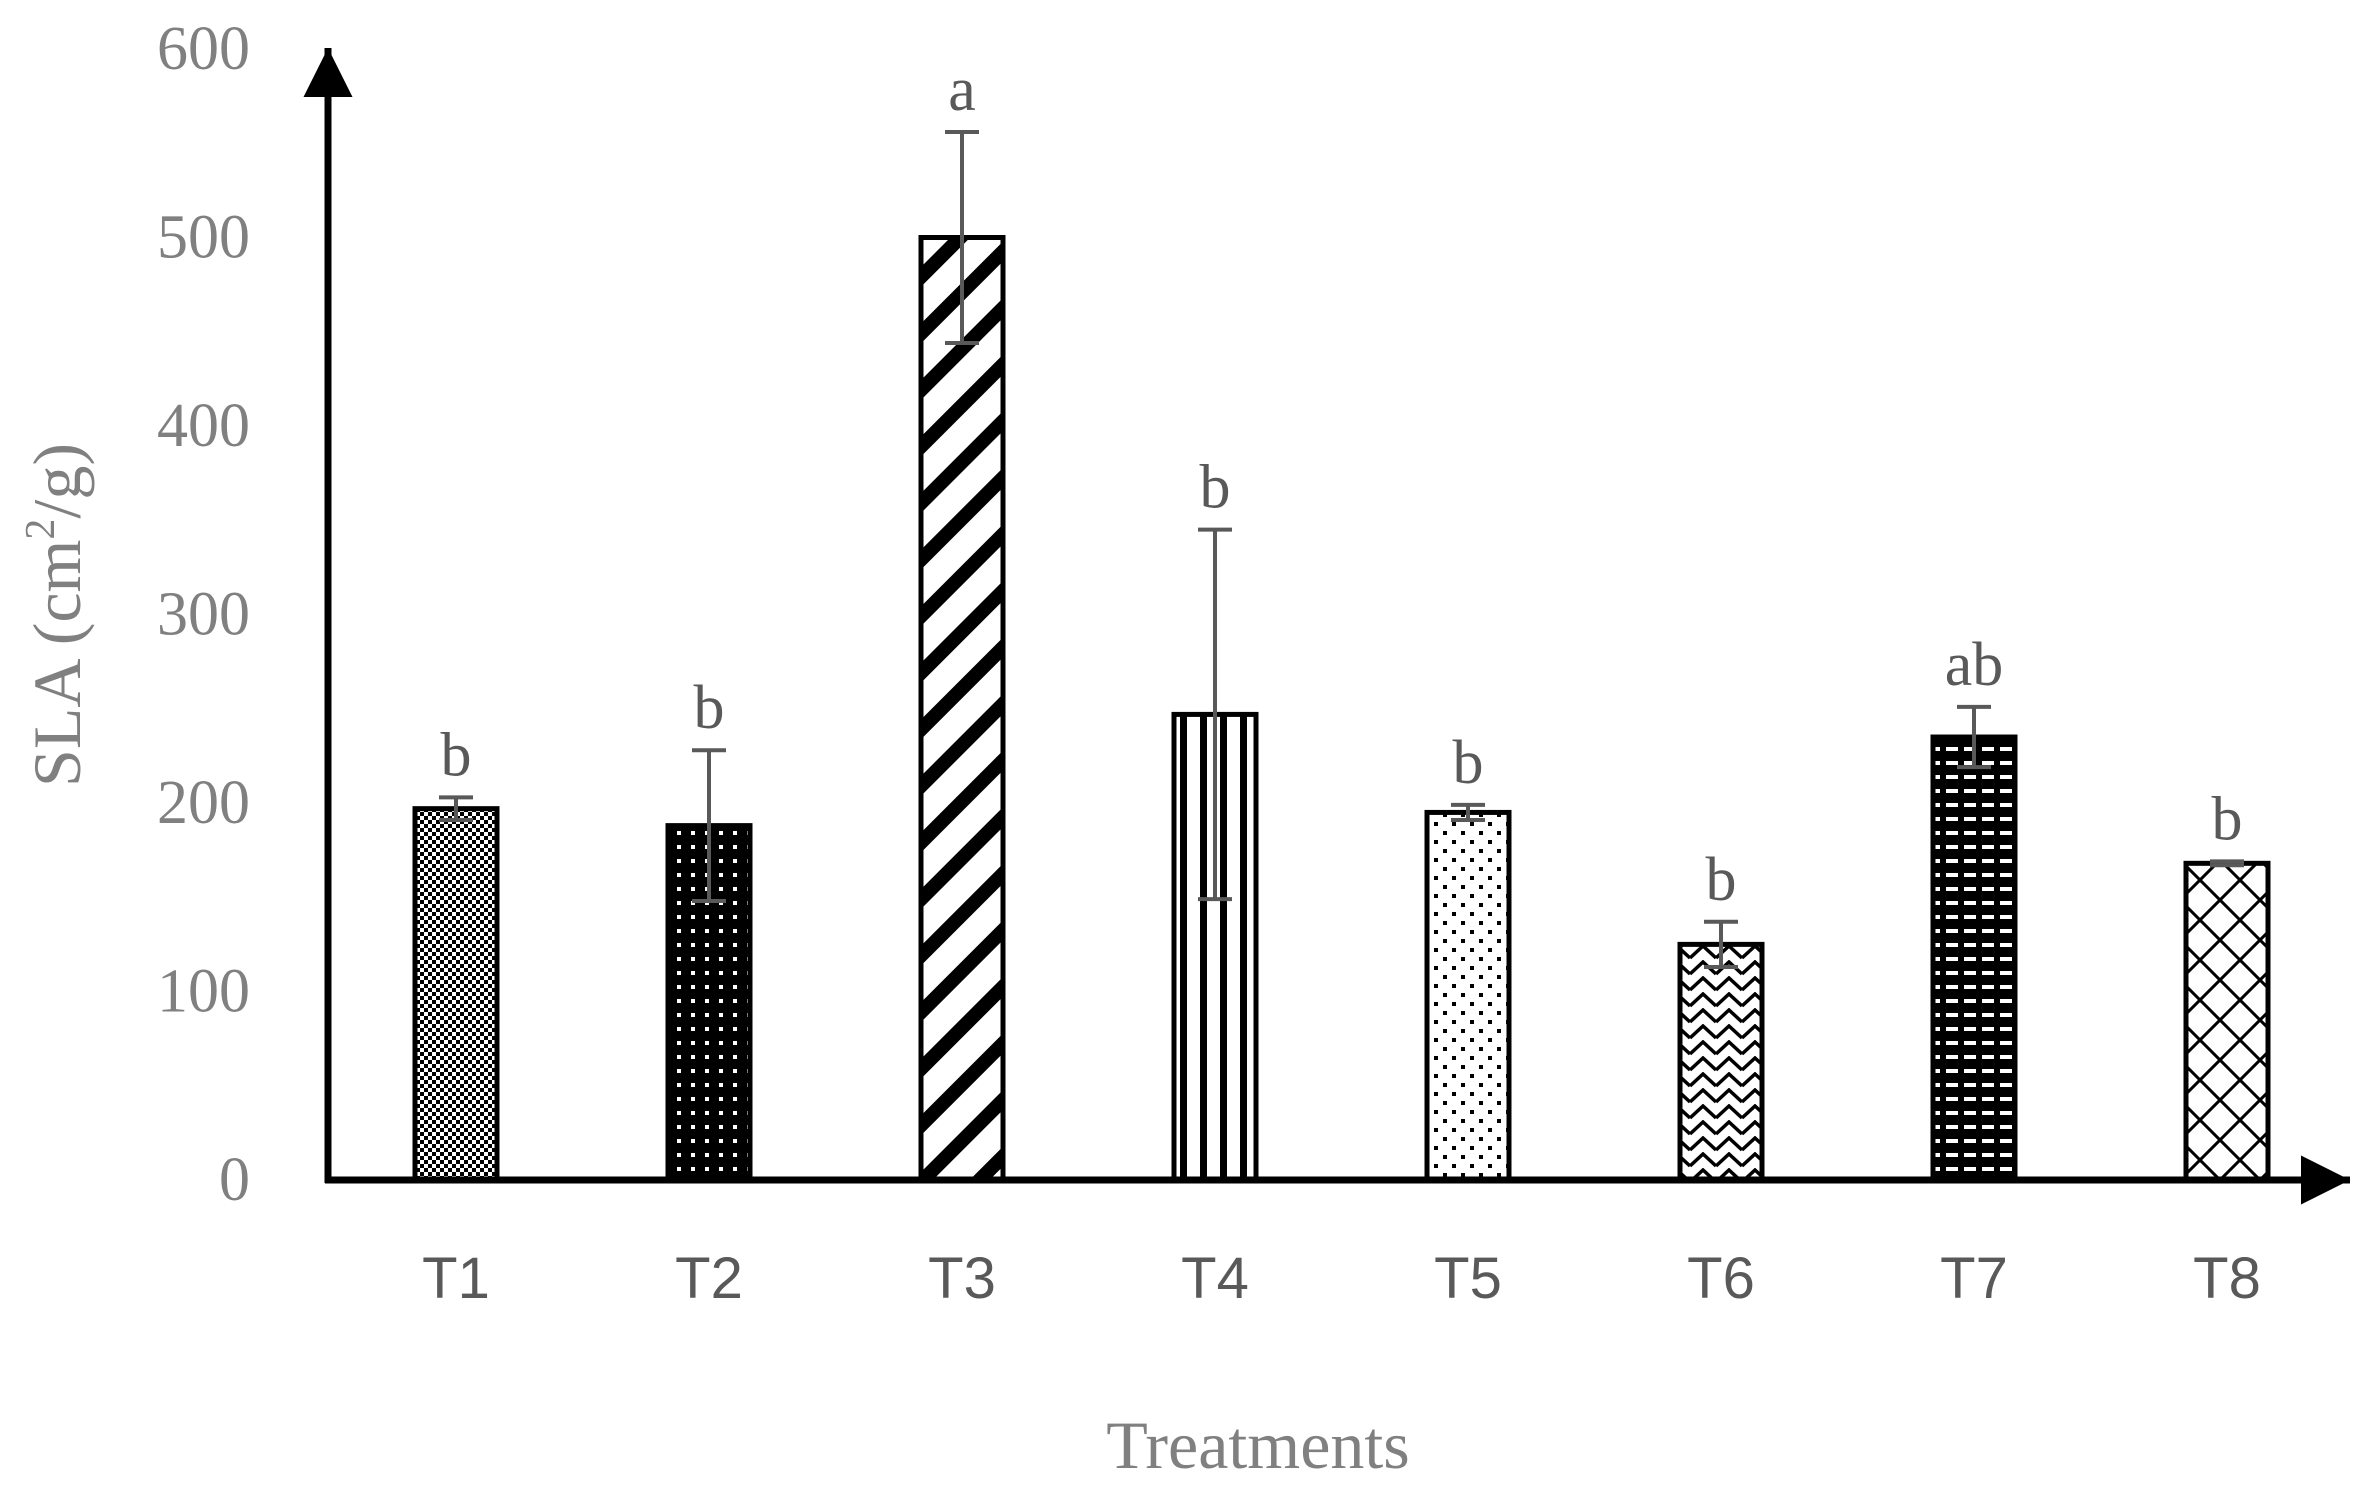 The width and height of the screenshot is (2374, 1486). I want to click on bar-t5, so click(1468, 996).